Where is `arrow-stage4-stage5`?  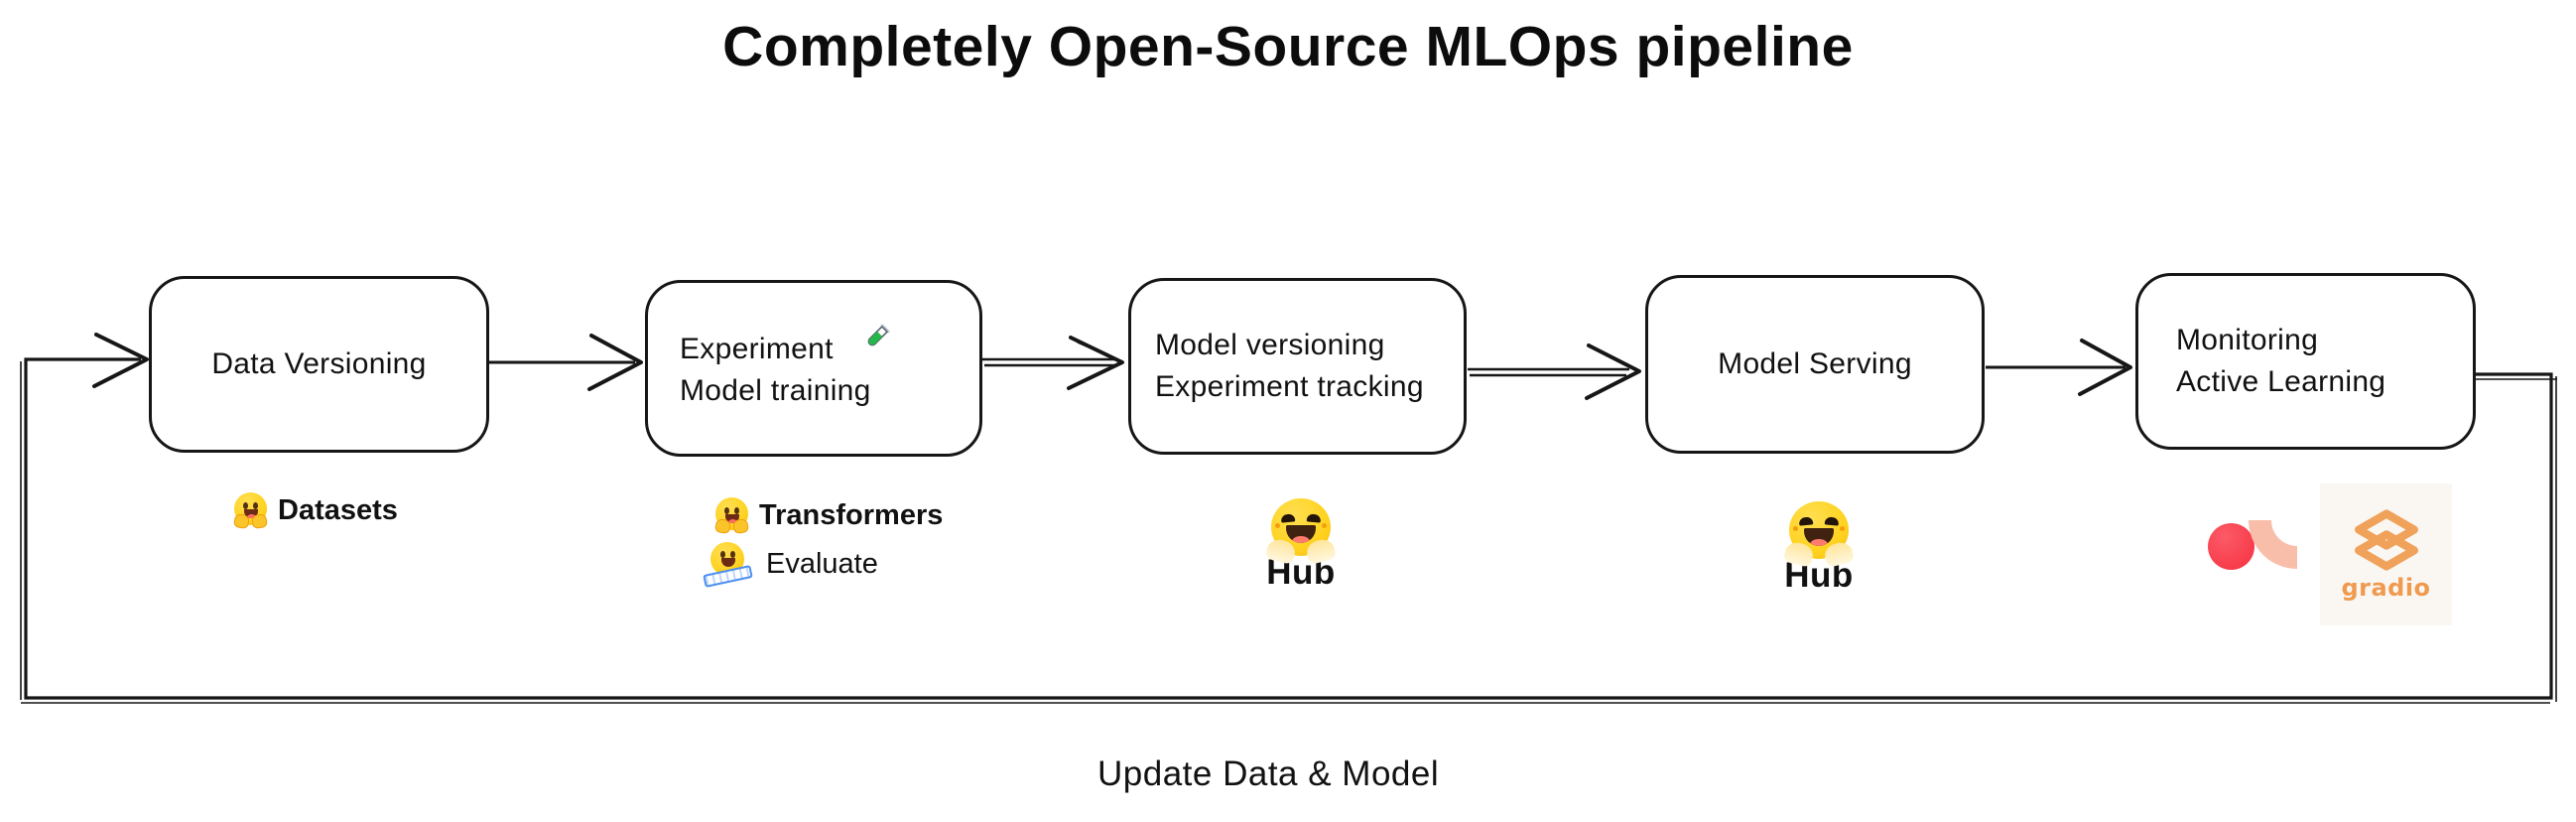
arrow-stage4-stage5 is located at coordinates (2059, 368).